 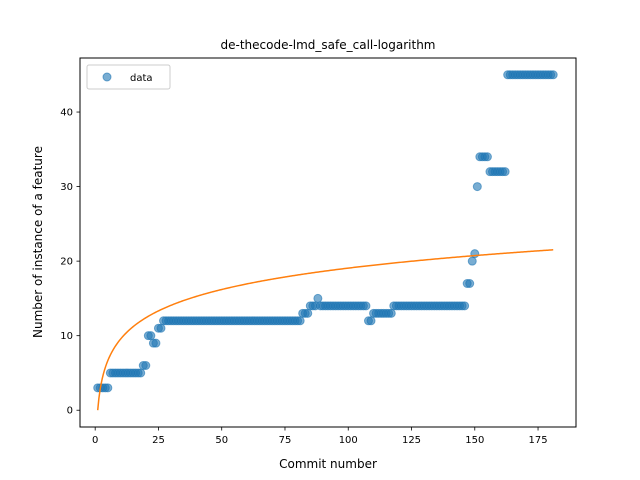 I want to click on y-tick-label: 10, so click(x=66, y=336).